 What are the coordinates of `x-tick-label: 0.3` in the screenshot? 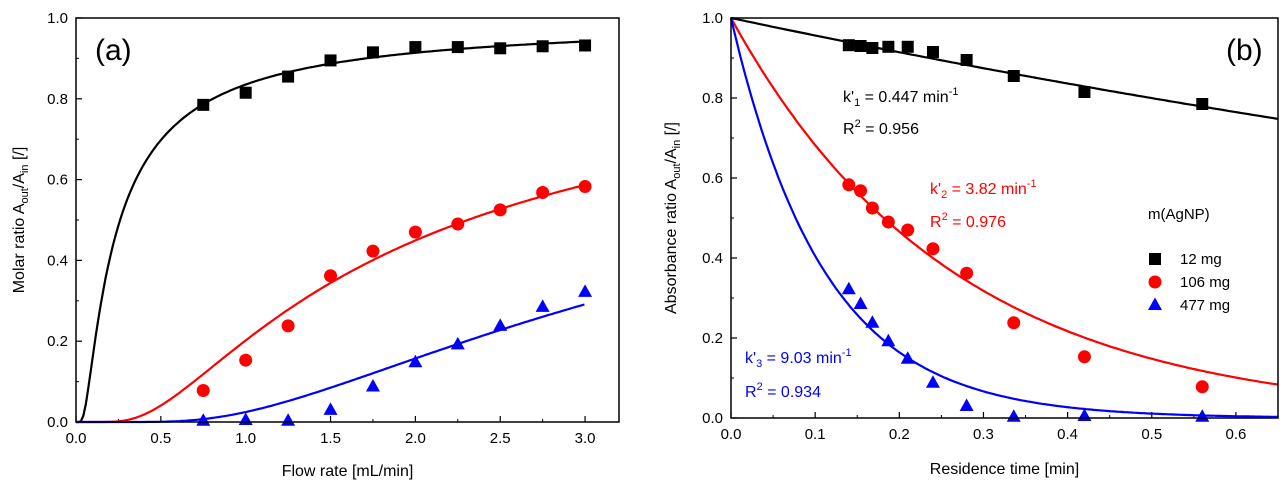 It's located at (983, 434).